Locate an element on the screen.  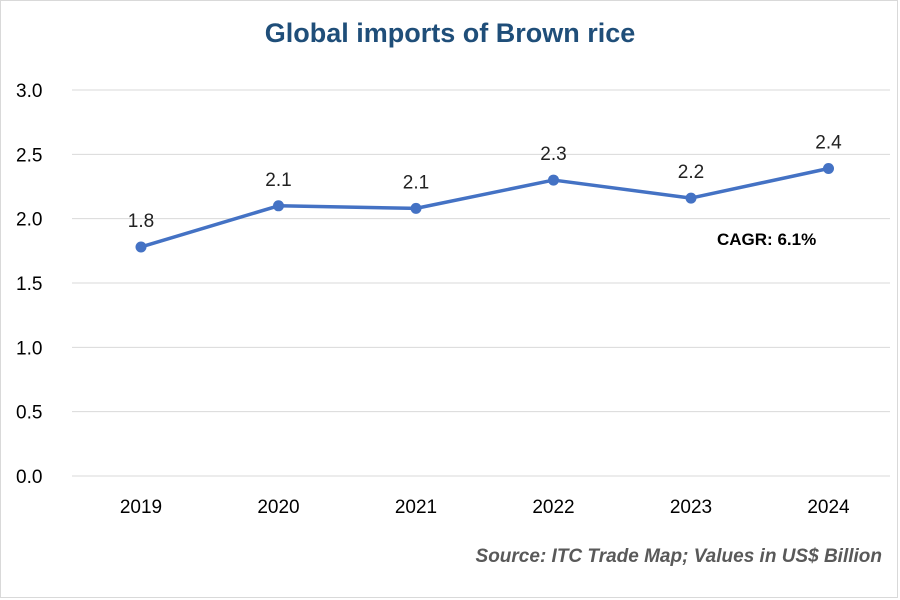
y-axis-ticks: 0.0 0.5 1.0 1.5 2.0 2.5 3.0 is located at coordinates (29, 284).